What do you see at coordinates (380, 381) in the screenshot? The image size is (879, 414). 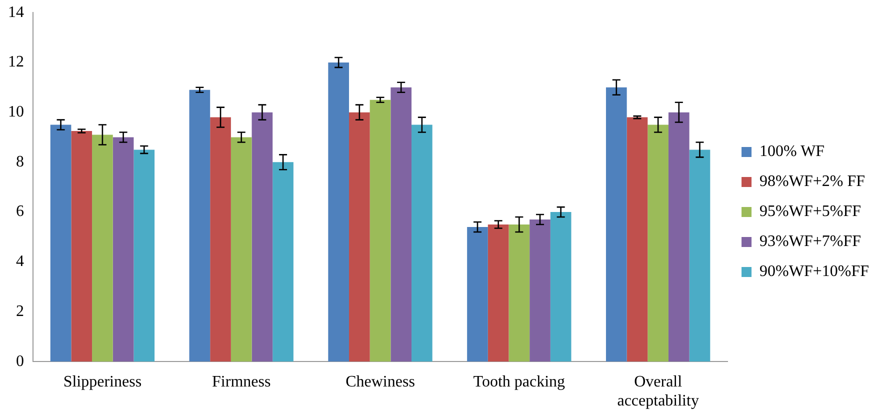 I see `x-tick-label: Chewiness` at bounding box center [380, 381].